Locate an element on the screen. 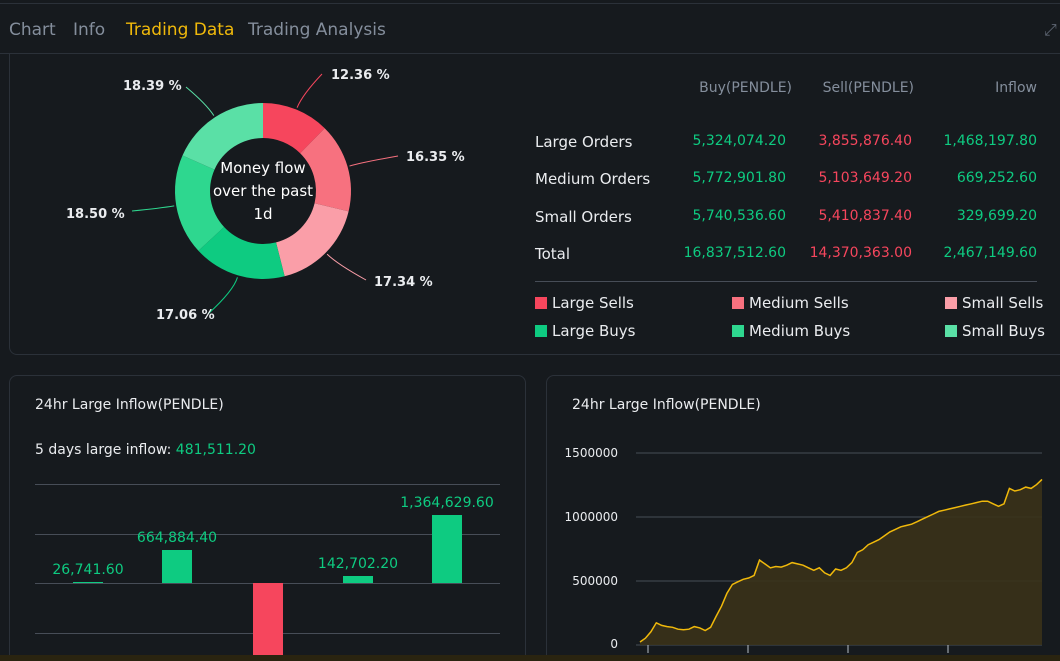 This screenshot has width=1060, height=661. legend-large-buys: Large Buys is located at coordinates (585, 331).